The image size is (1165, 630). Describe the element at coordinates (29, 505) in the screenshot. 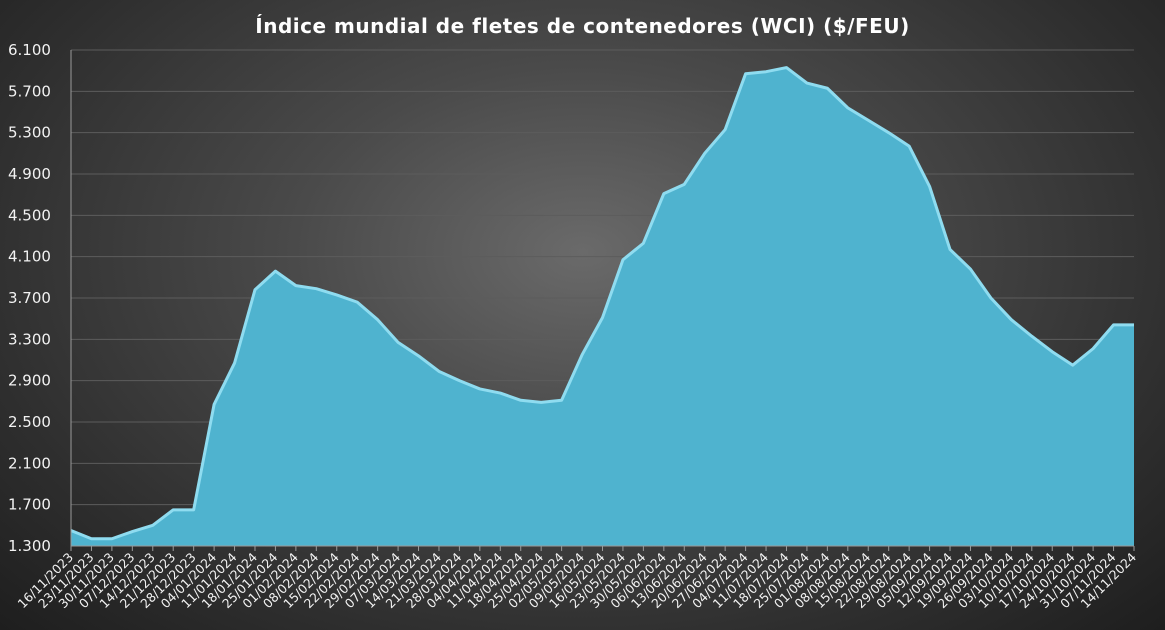

I see `y-tick-label-1: 1.700` at that location.